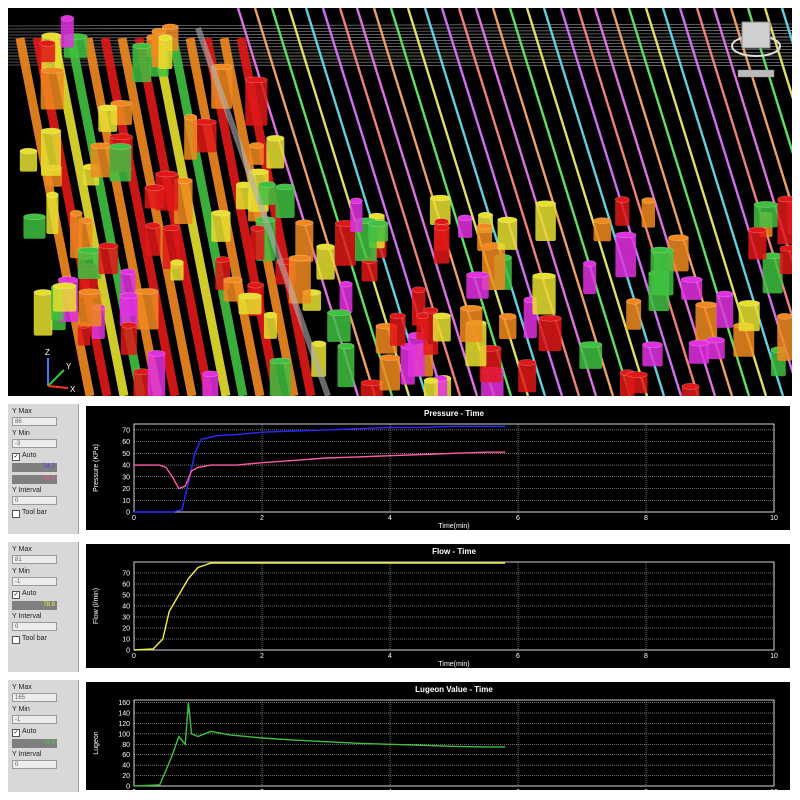 The image size is (800, 800). I want to click on y-max-input: 86, so click(34, 421).